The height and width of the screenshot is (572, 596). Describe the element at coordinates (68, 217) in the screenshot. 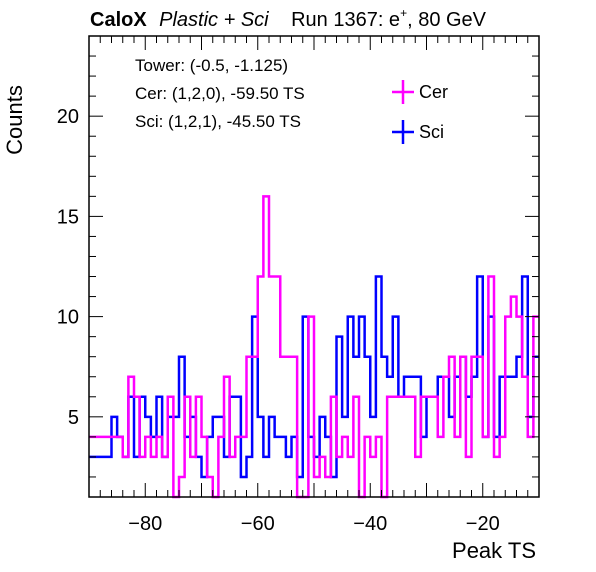

I see `y-tick-label: 15` at that location.